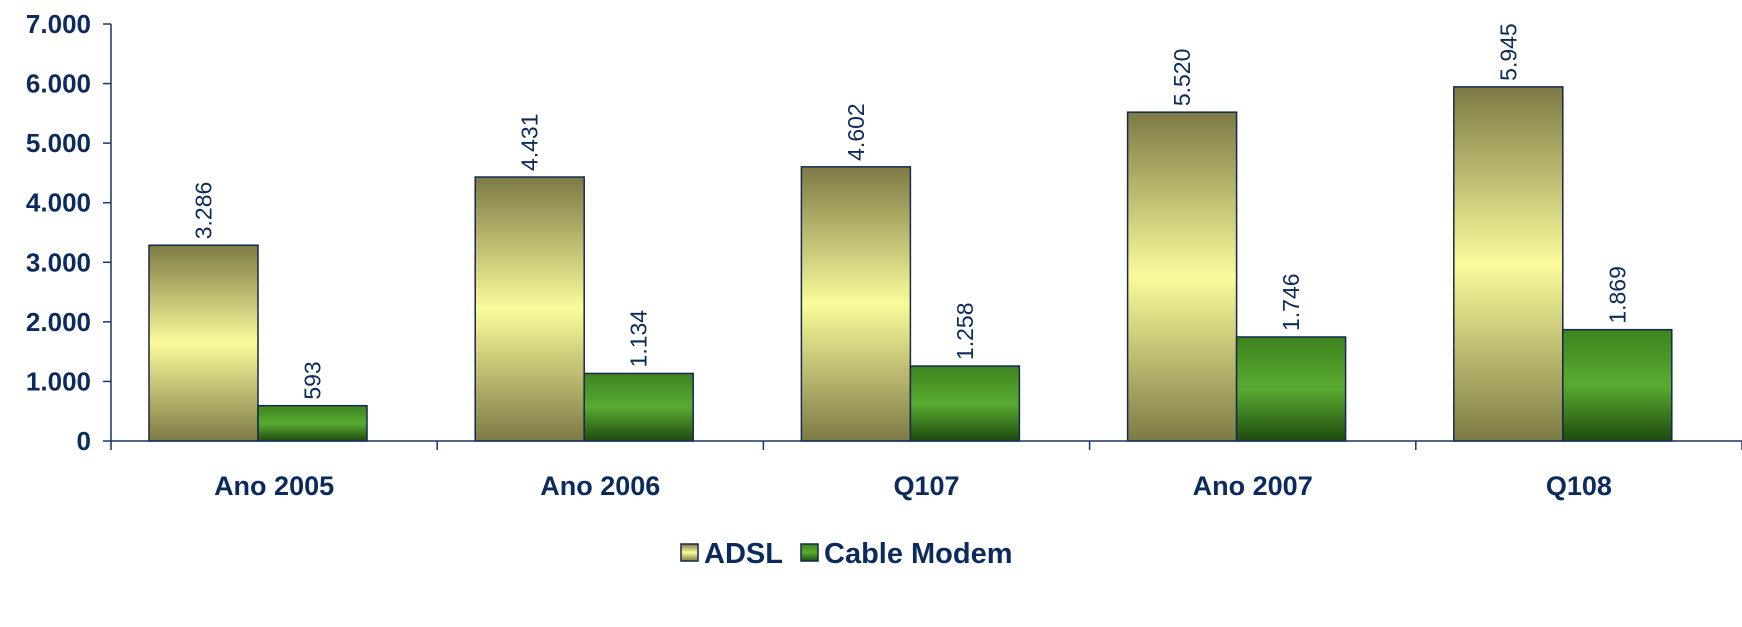 The height and width of the screenshot is (627, 1742). Describe the element at coordinates (313, 380) in the screenshot. I see `data-label: 593` at that location.